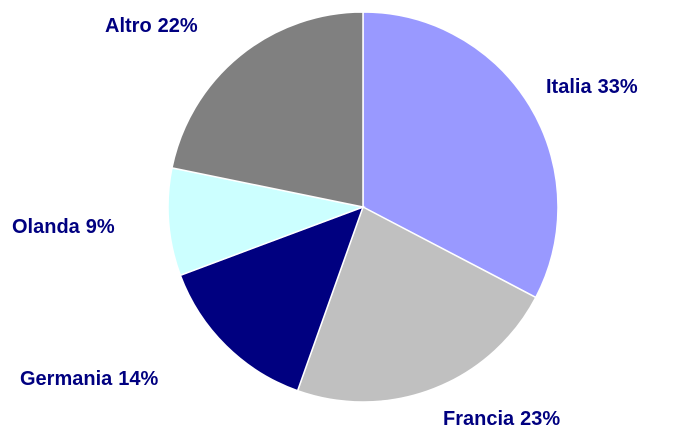 This screenshot has height=434, width=683. What do you see at coordinates (479, 419) in the screenshot?
I see `slice-category: Francia` at bounding box center [479, 419].